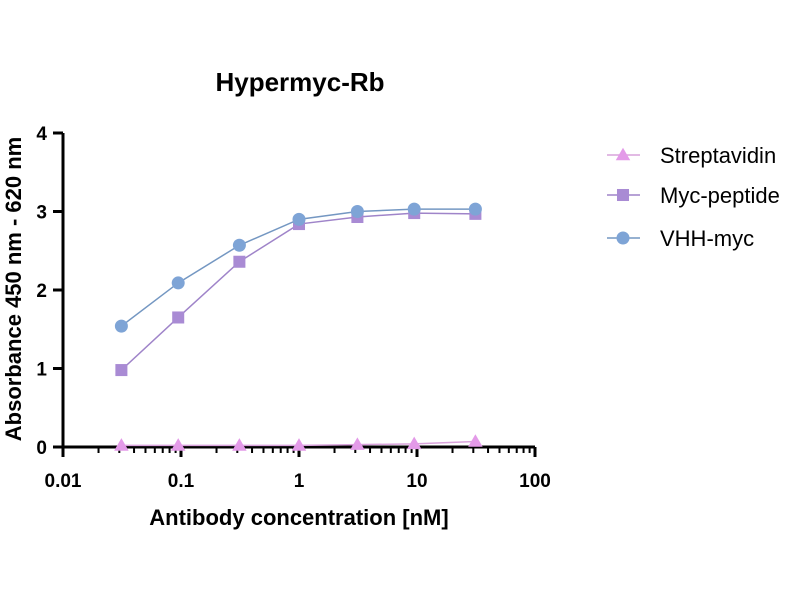 The height and width of the screenshot is (600, 800). Describe the element at coordinates (299, 481) in the screenshot. I see `x-tick-label: 1` at that location.